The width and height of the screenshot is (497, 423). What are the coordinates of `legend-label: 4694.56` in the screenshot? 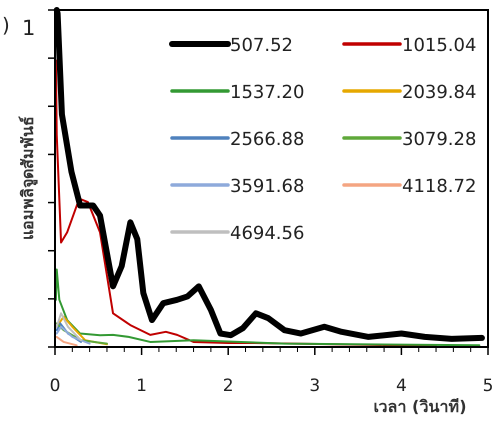 It's located at (267, 233).